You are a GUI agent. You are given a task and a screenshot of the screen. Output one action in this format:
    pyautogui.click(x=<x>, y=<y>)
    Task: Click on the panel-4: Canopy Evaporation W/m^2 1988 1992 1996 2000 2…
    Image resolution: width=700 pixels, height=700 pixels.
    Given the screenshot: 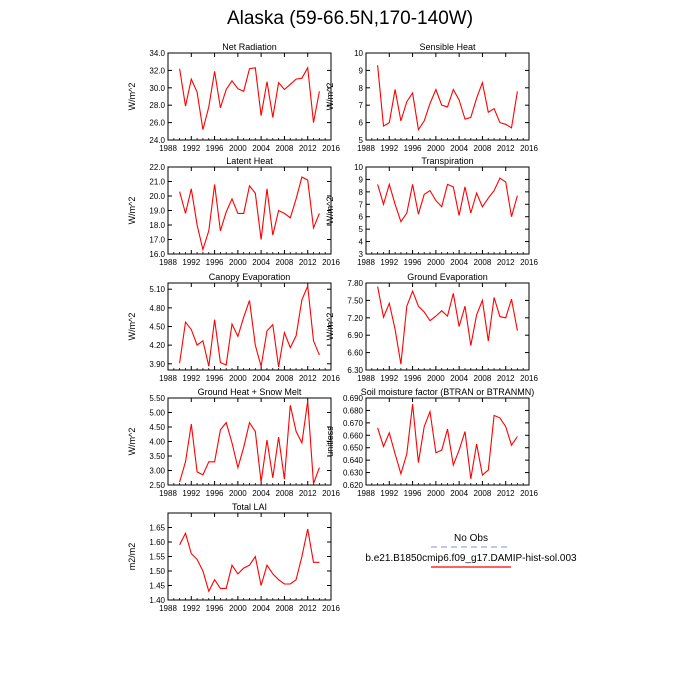 What is the action you would take?
    pyautogui.click(x=233, y=327)
    